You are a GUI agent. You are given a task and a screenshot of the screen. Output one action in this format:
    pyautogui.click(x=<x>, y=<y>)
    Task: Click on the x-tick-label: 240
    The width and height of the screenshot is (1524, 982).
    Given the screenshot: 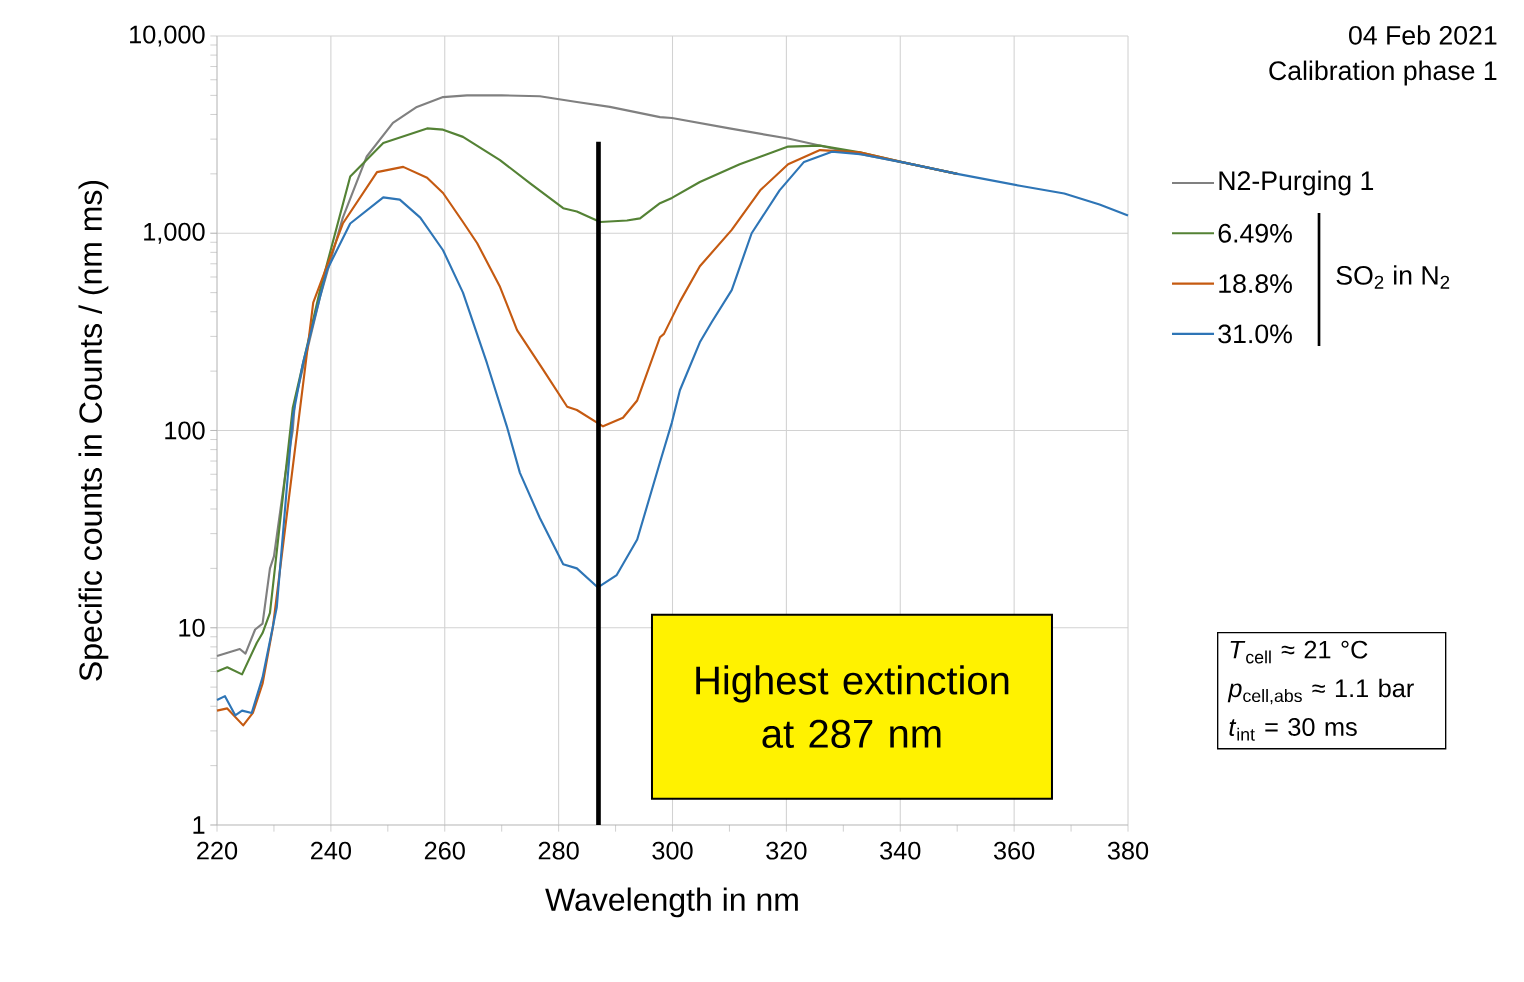 What is the action you would take?
    pyautogui.click(x=331, y=850)
    